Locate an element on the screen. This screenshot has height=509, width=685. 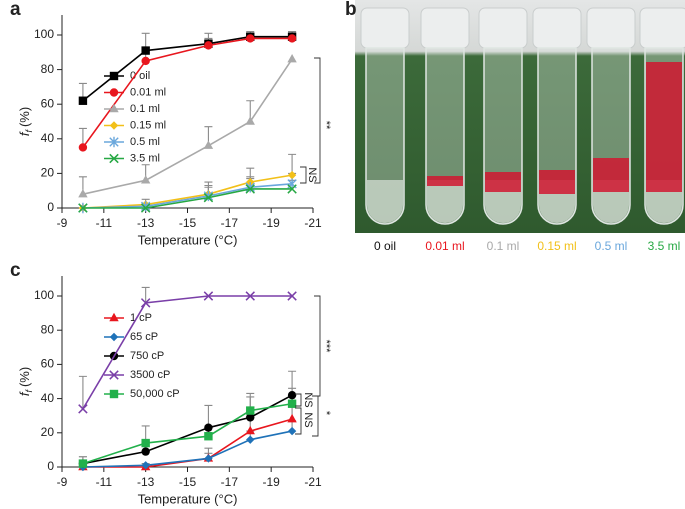
y-tick-label: 100 is located at coordinates (44, 295).